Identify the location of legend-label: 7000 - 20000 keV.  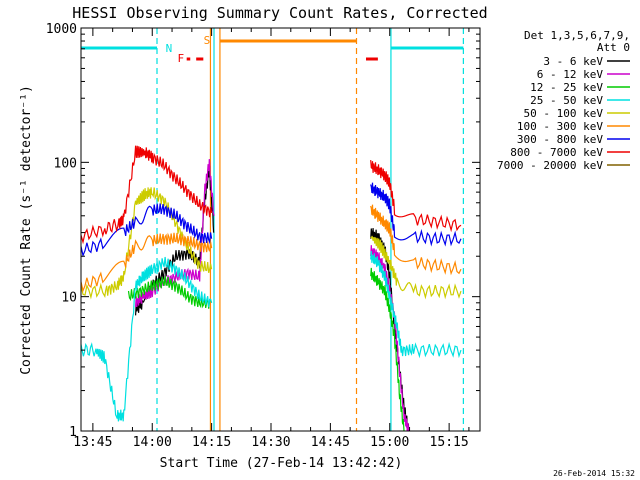
(550, 165).